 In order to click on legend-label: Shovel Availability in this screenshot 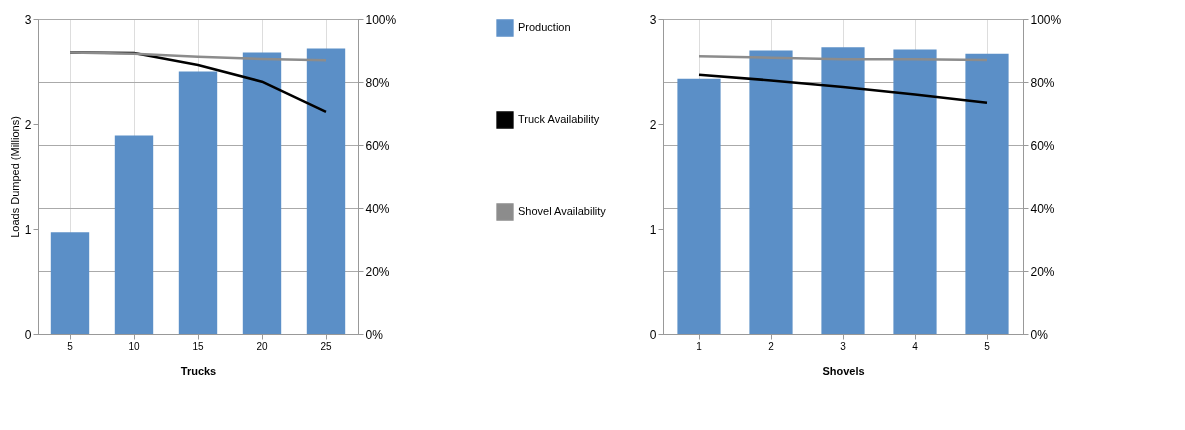, I will do `click(562, 211)`.